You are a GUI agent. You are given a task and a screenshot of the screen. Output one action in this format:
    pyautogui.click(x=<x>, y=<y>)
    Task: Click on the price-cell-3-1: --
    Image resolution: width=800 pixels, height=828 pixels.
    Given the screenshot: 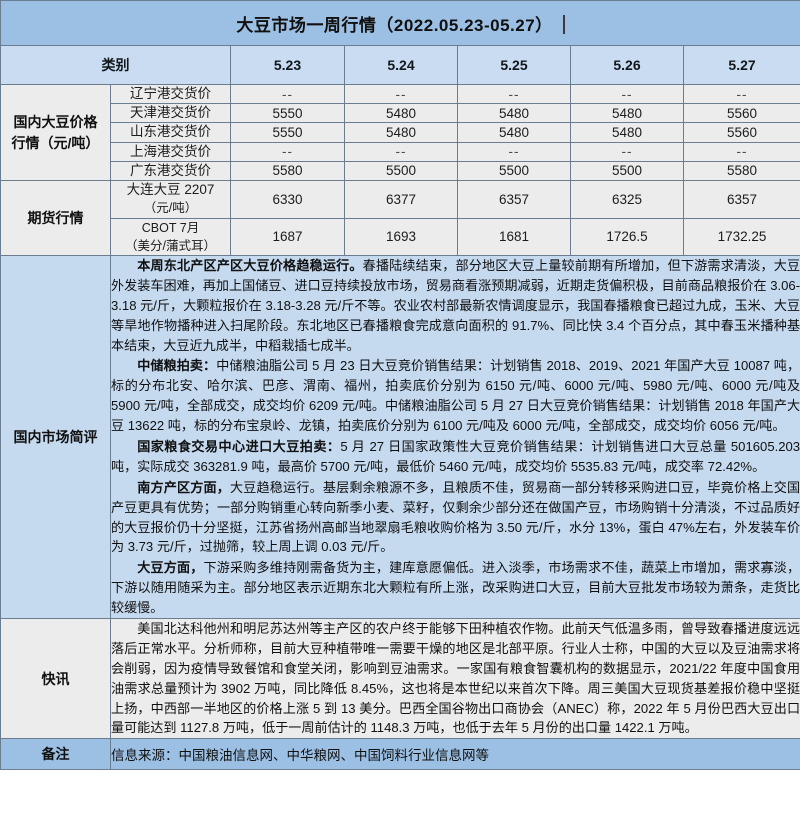 What is the action you would take?
    pyautogui.click(x=401, y=151)
    